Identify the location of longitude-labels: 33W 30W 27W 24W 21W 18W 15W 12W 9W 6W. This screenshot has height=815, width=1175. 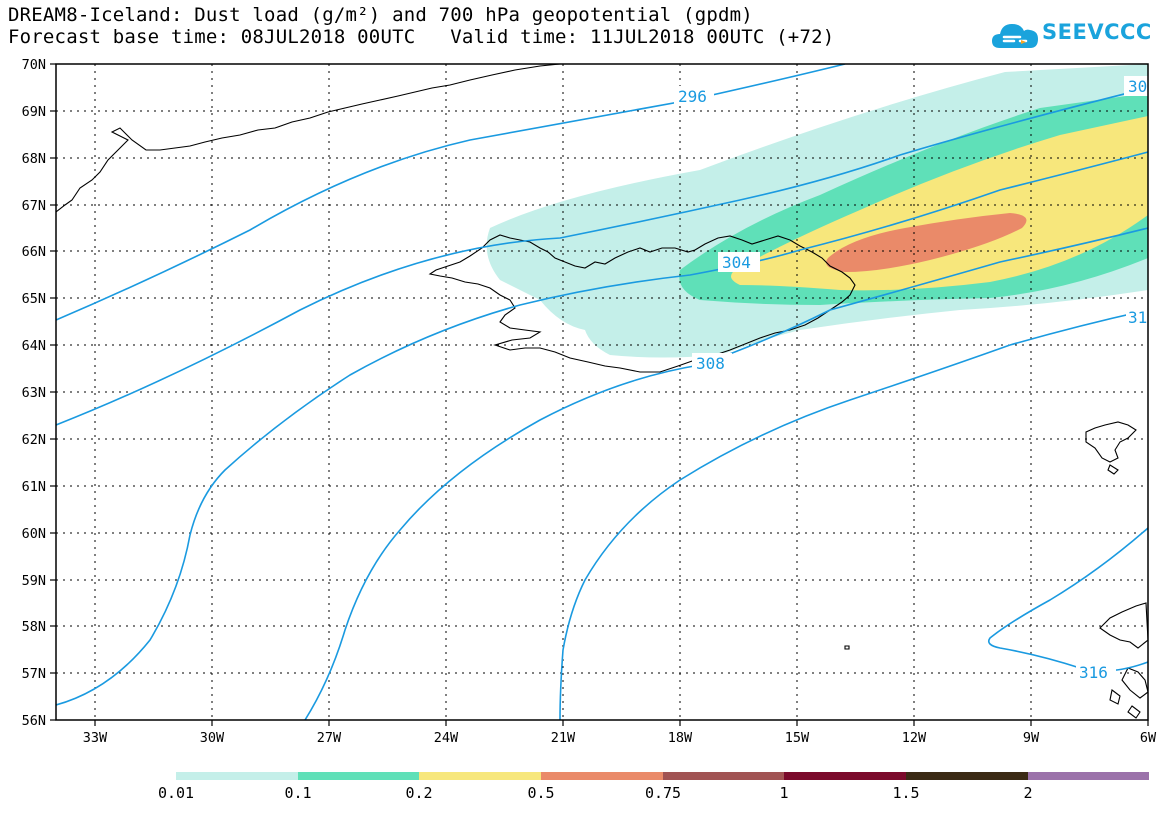
(620, 738).